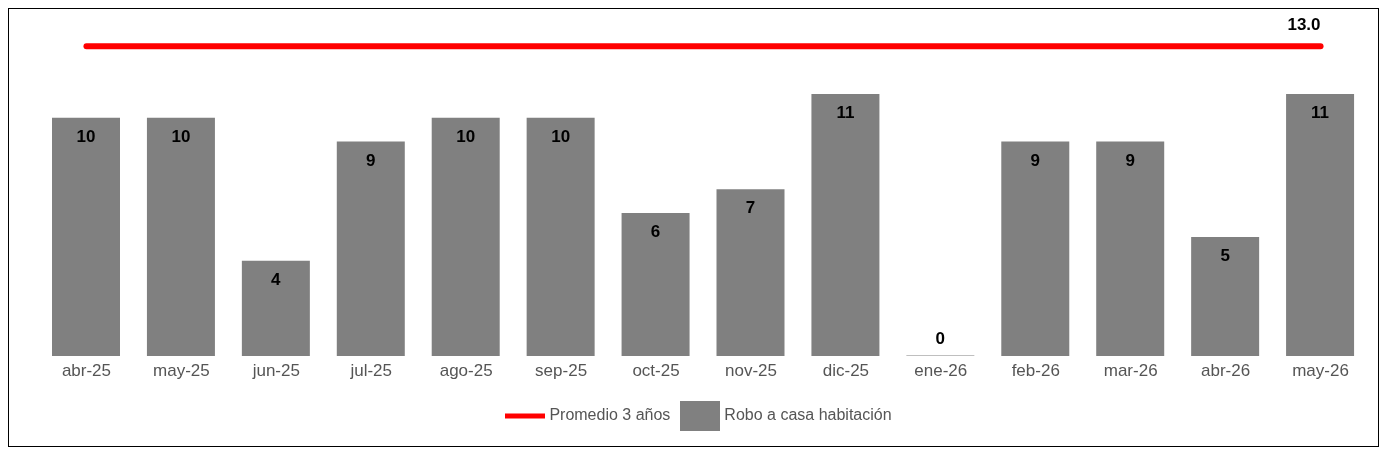  What do you see at coordinates (1304, 25) in the screenshot?
I see `data-label: 13.0` at bounding box center [1304, 25].